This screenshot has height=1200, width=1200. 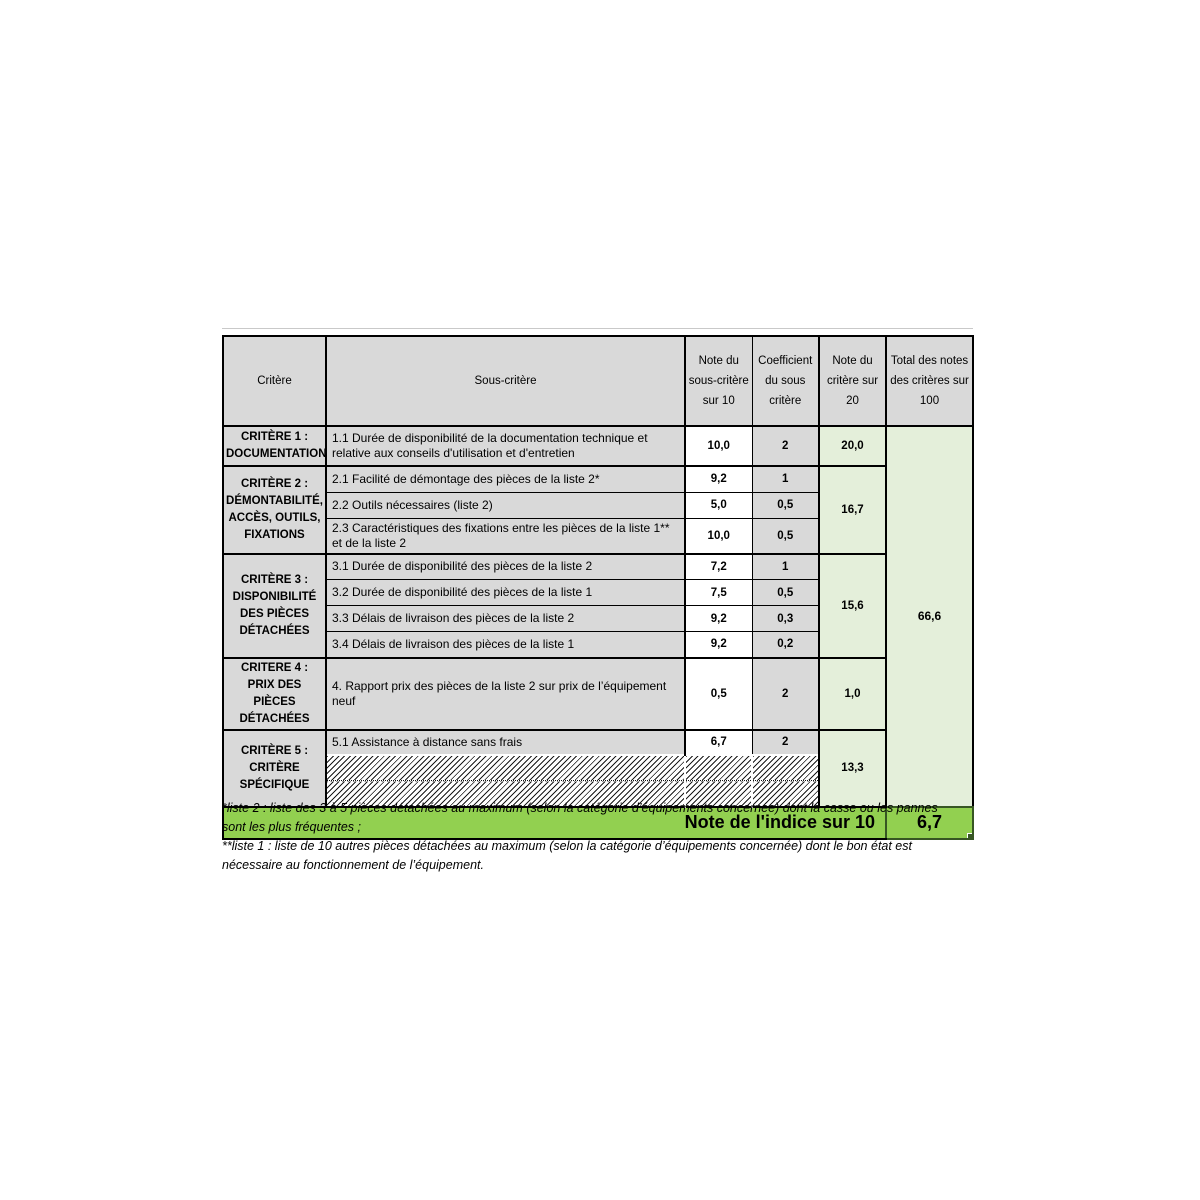 I want to click on col-header-critere: Critère, so click(x=274, y=381).